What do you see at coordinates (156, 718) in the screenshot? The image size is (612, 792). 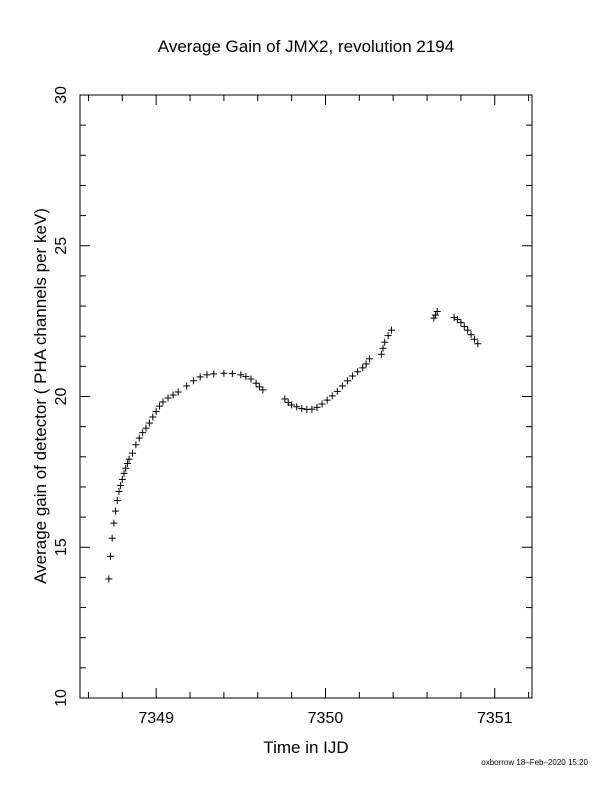 I see `x-tick-label: 7349` at bounding box center [156, 718].